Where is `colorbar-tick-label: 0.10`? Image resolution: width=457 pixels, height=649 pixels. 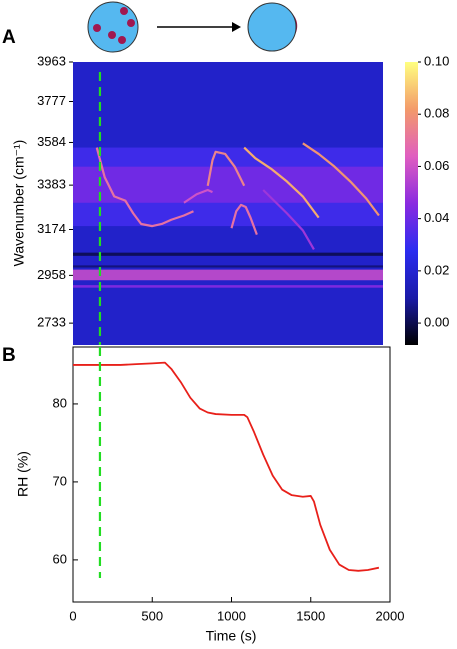 colorbar-tick-label: 0.10 is located at coordinates (436, 60).